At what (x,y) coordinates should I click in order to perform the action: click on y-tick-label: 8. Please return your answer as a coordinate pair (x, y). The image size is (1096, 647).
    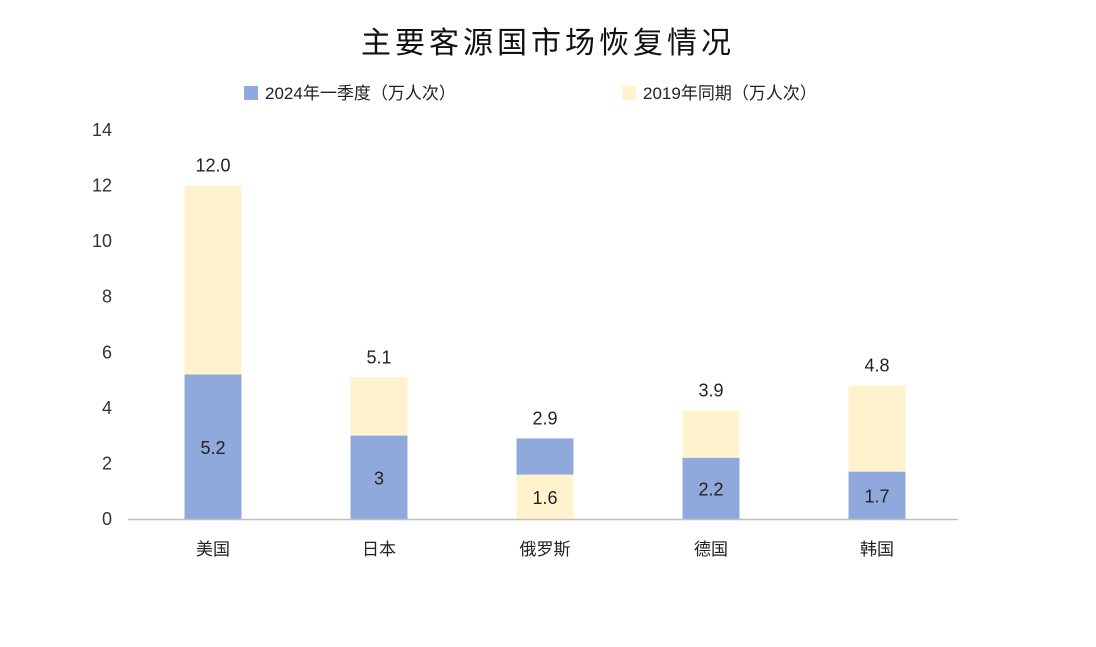
    Looking at the image, I should click on (107, 297).